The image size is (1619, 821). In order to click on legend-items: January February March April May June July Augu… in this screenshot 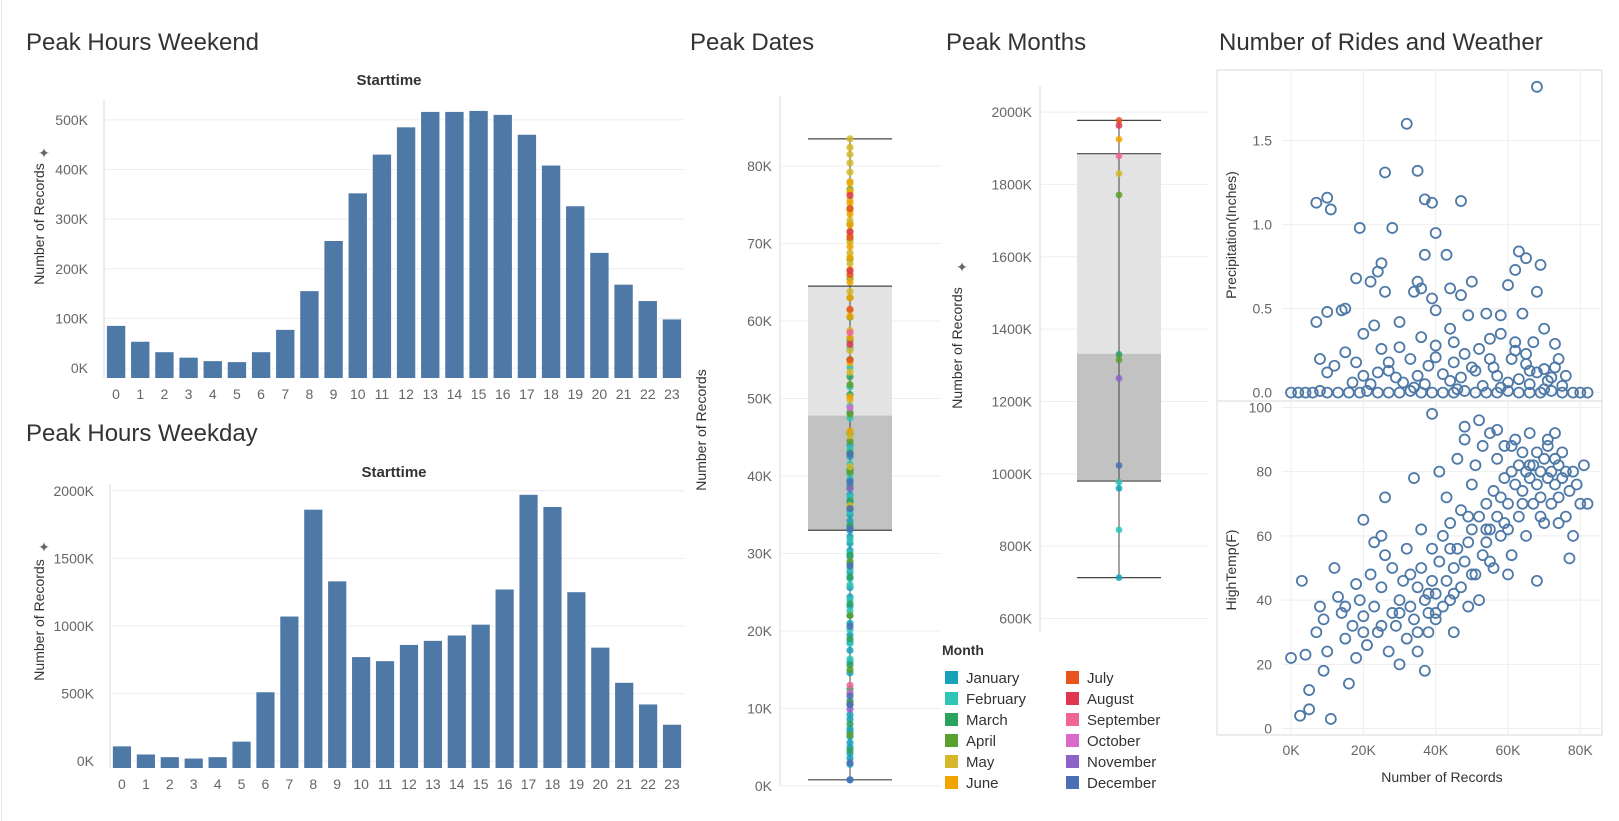, I will do `click(1052, 731)`.